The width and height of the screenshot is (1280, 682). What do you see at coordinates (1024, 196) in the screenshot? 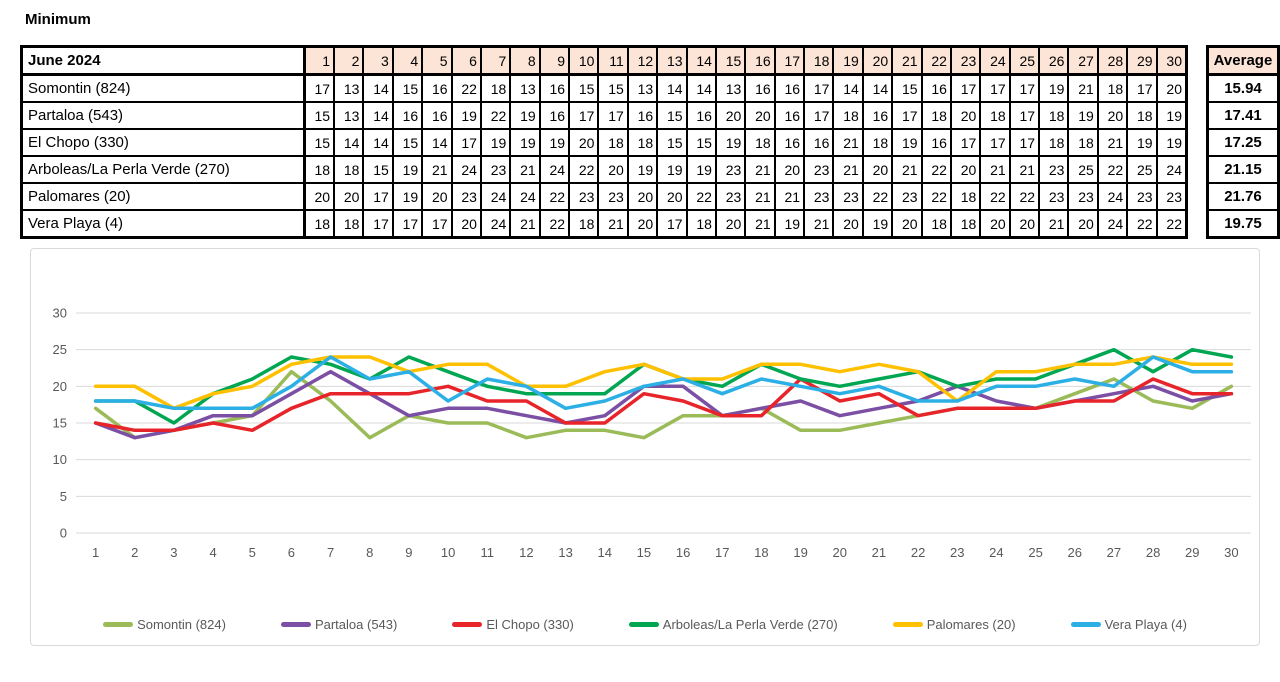
I see `value-cell-r4-d25: 22` at bounding box center [1024, 196].